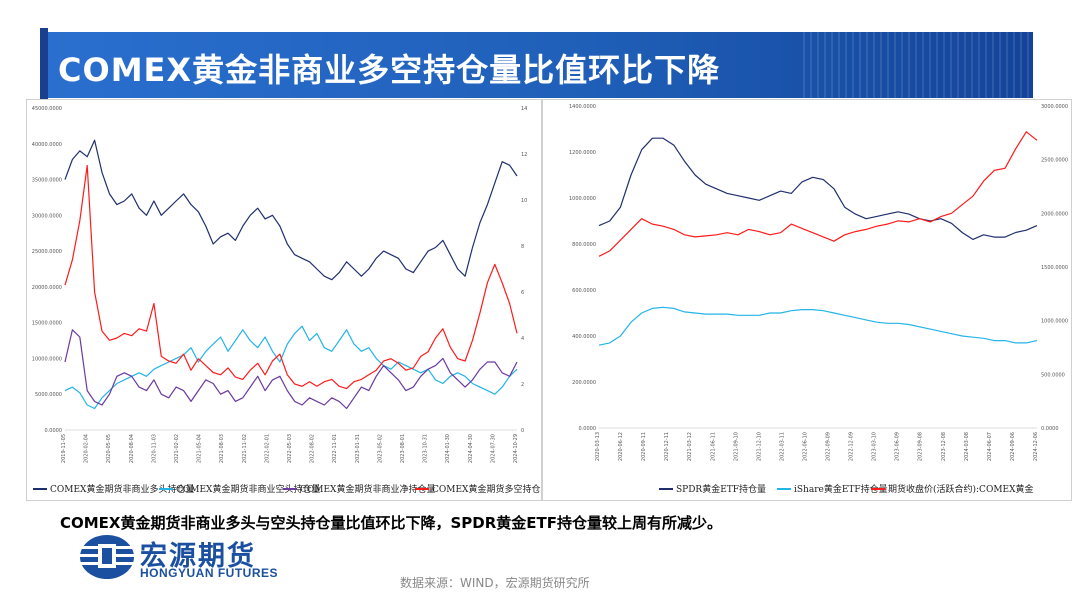 The width and height of the screenshot is (1080, 608). Describe the element at coordinates (47, 359) in the screenshot. I see `y-left-tick-label: 10000.0000` at that location.